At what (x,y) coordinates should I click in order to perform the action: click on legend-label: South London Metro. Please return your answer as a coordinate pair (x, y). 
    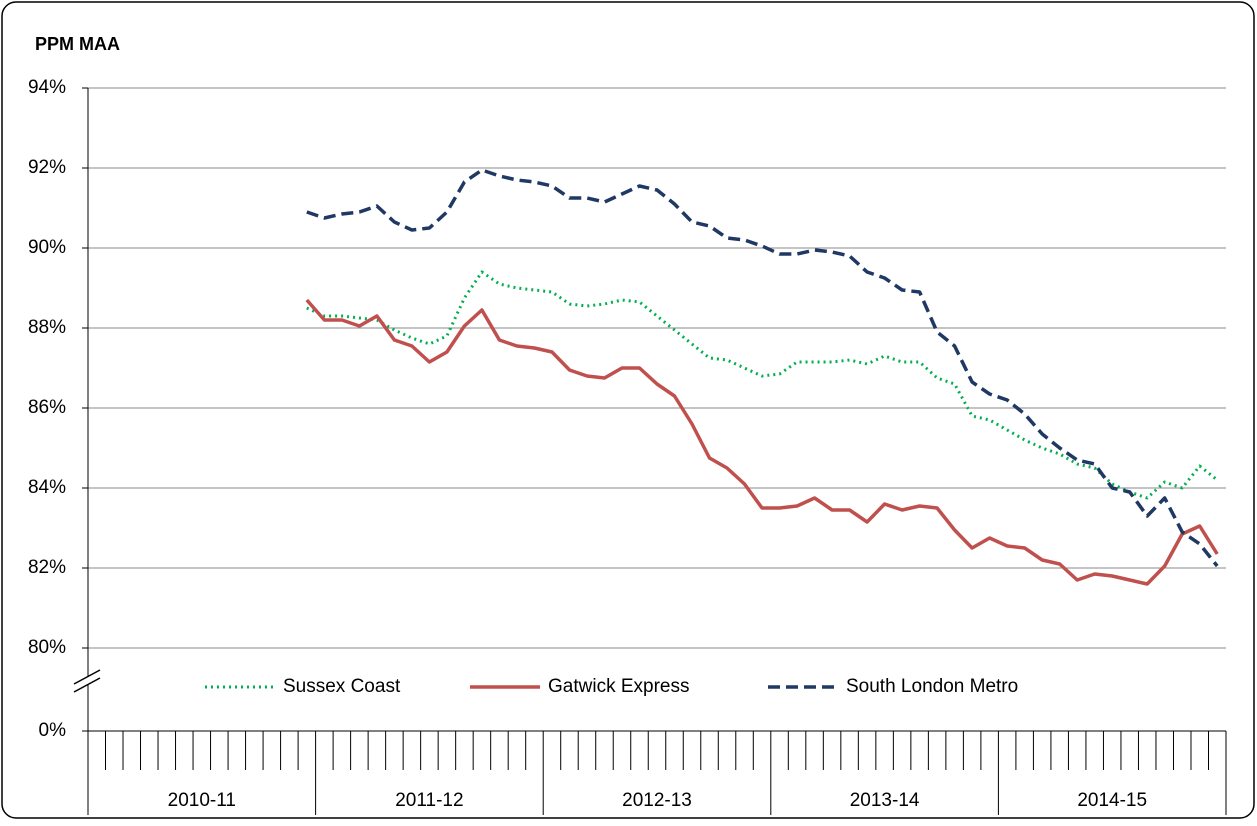
    Looking at the image, I should click on (932, 686).